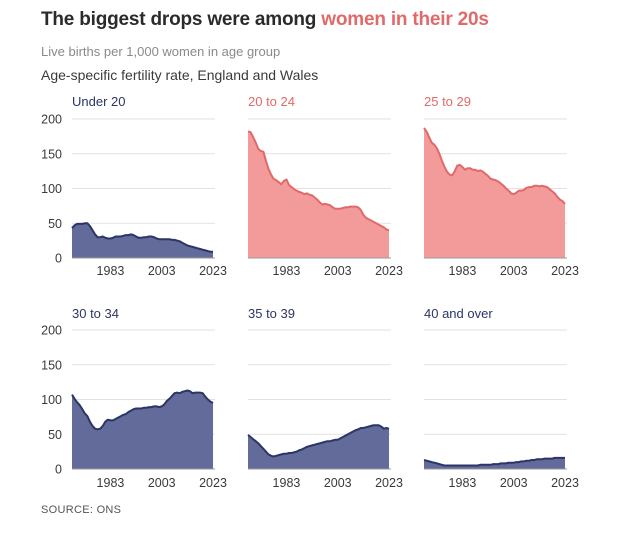 This screenshot has width=629, height=534. What do you see at coordinates (181, 19) in the screenshot?
I see `title-prefix: The biggest drops were among` at bounding box center [181, 19].